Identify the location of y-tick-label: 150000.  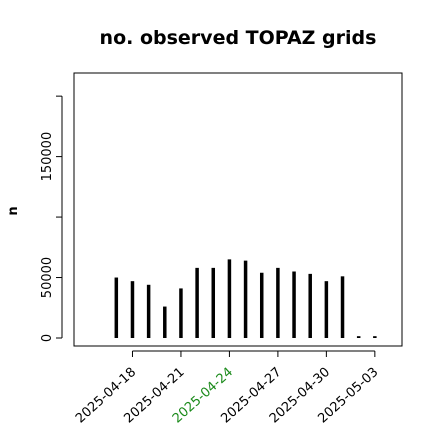
(47, 157).